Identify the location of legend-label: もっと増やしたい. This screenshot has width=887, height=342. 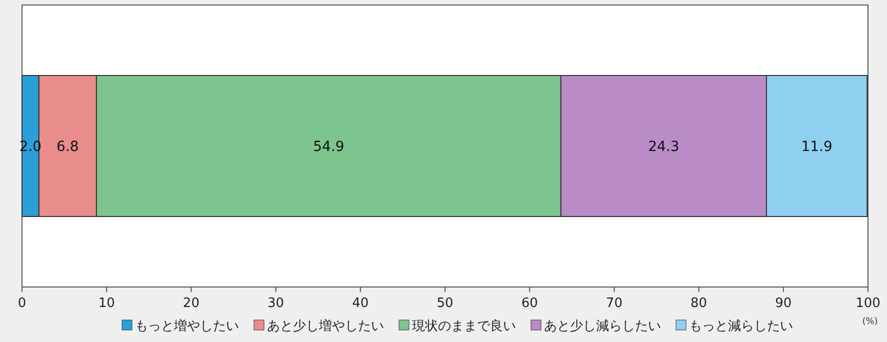
(187, 326).